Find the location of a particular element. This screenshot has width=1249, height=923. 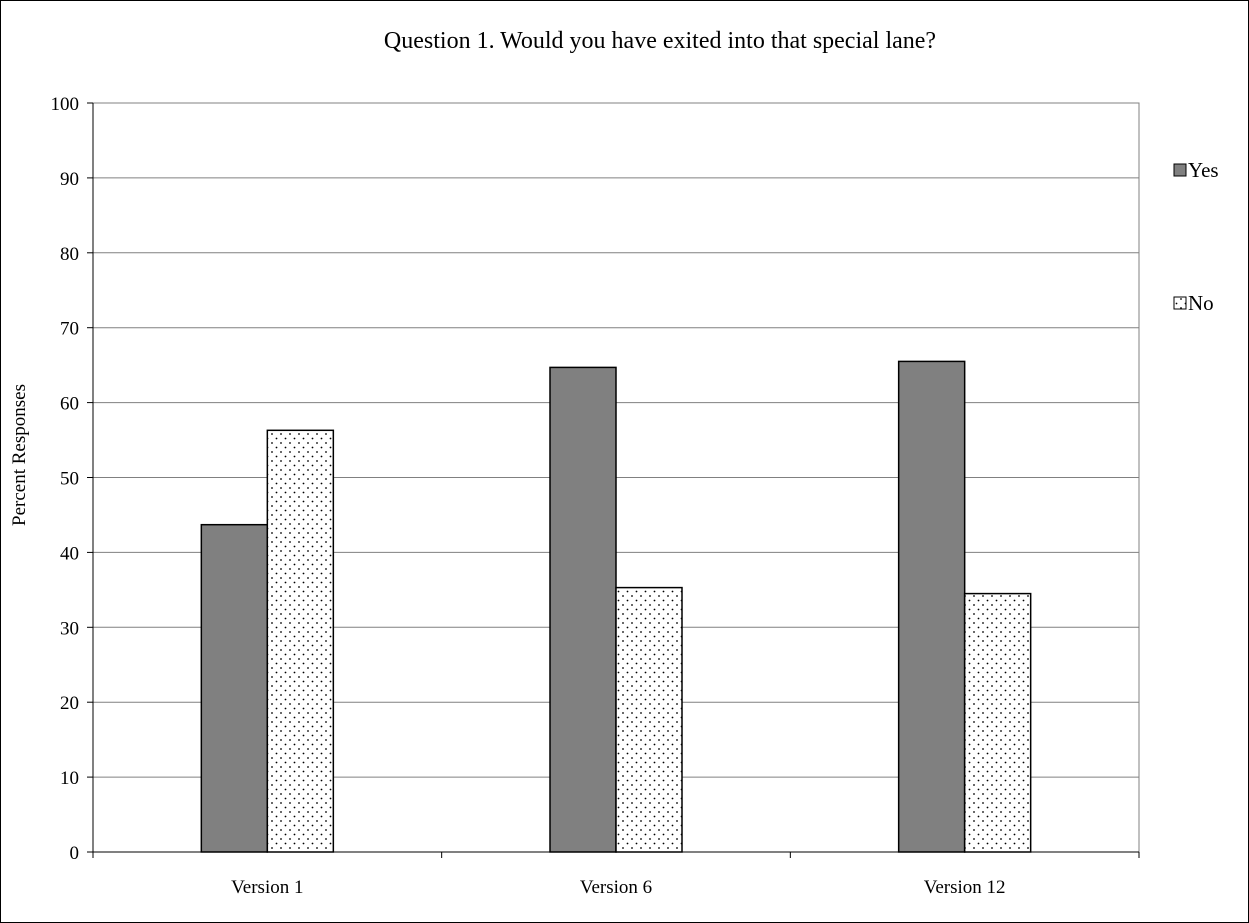

legend-label-no: No is located at coordinates (1201, 303).